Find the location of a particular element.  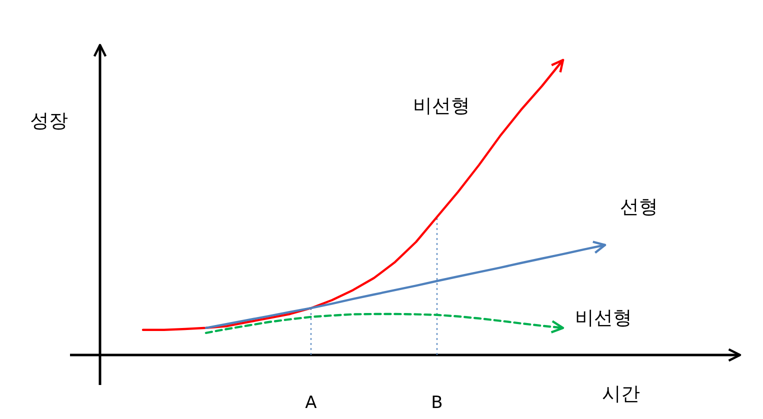

x-axis-title: 시간 is located at coordinates (621, 394).